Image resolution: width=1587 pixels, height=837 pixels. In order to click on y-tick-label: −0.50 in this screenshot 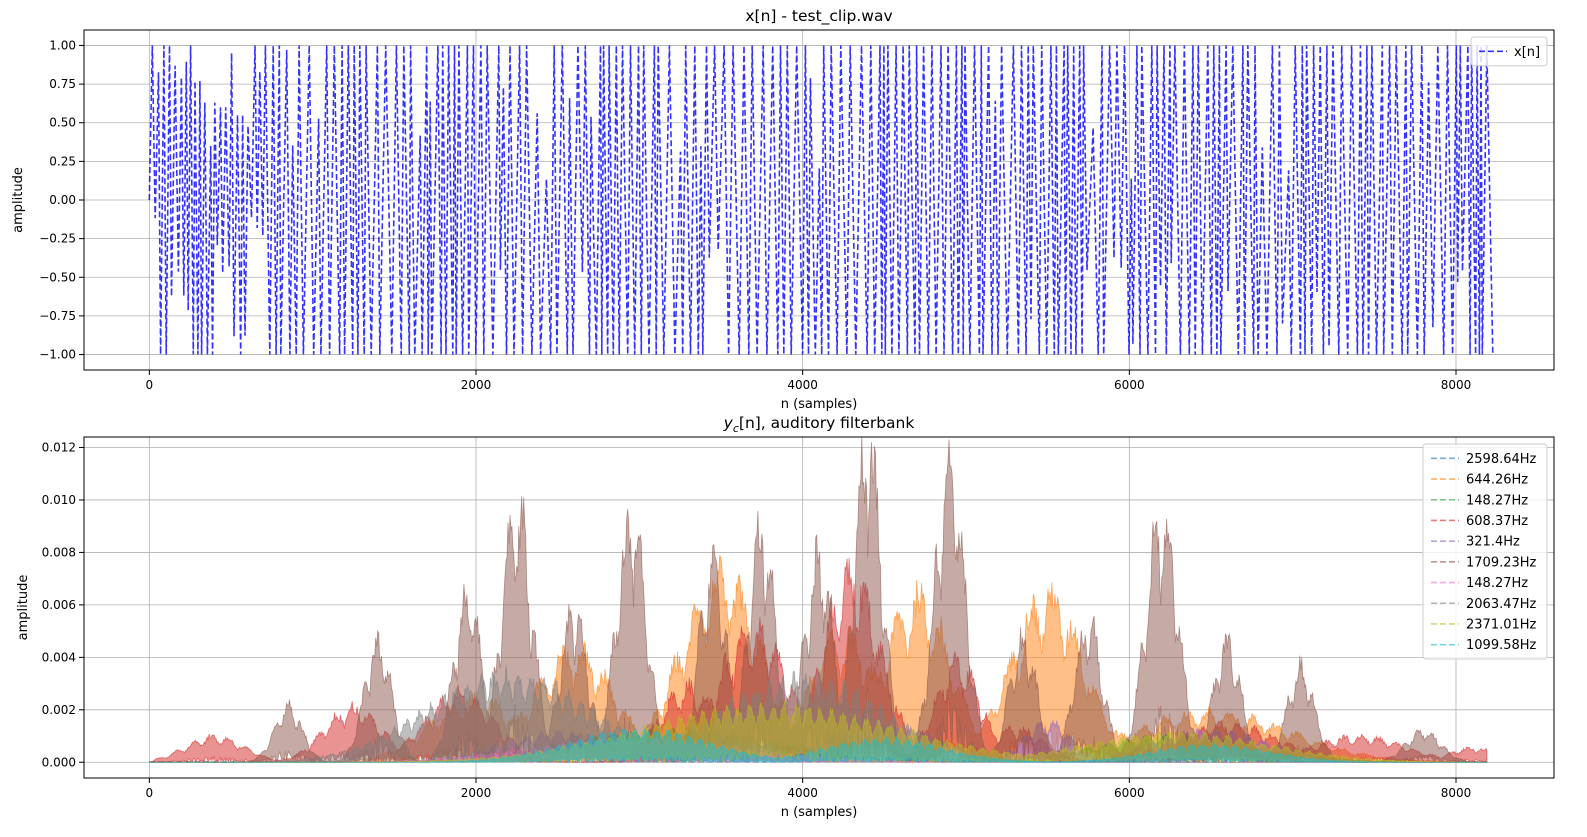, I will do `click(57, 277)`.